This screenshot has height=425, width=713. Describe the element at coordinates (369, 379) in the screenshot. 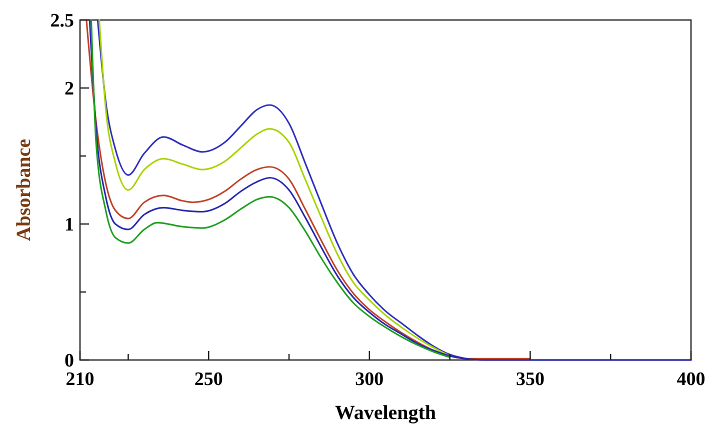

I see `x-tick-label: 300` at that location.